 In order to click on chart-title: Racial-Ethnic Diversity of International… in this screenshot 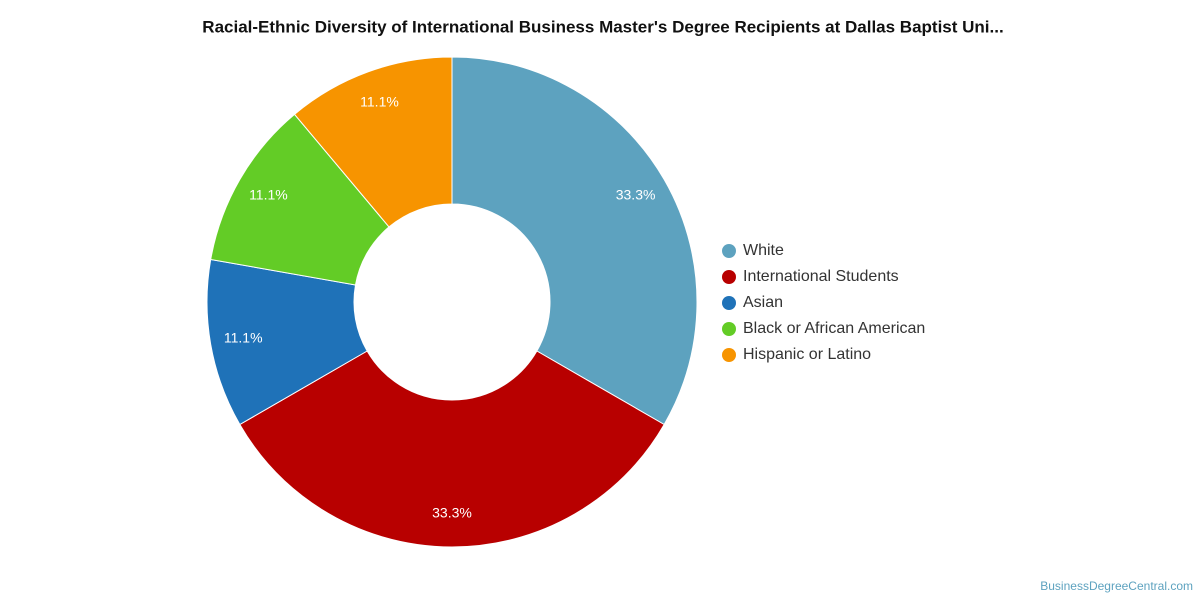, I will do `click(602, 26)`.